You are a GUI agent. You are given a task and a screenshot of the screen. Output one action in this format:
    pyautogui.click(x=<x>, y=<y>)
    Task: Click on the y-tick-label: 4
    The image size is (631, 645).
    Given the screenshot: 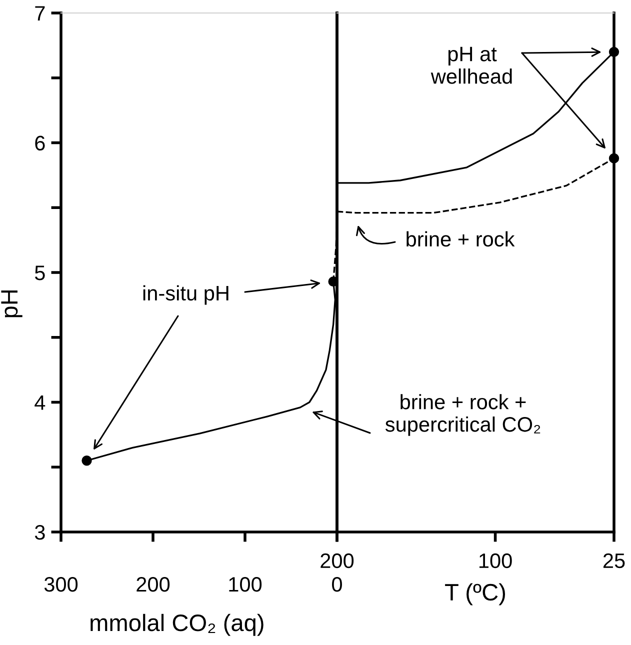 What is the action you would take?
    pyautogui.click(x=40, y=402)
    